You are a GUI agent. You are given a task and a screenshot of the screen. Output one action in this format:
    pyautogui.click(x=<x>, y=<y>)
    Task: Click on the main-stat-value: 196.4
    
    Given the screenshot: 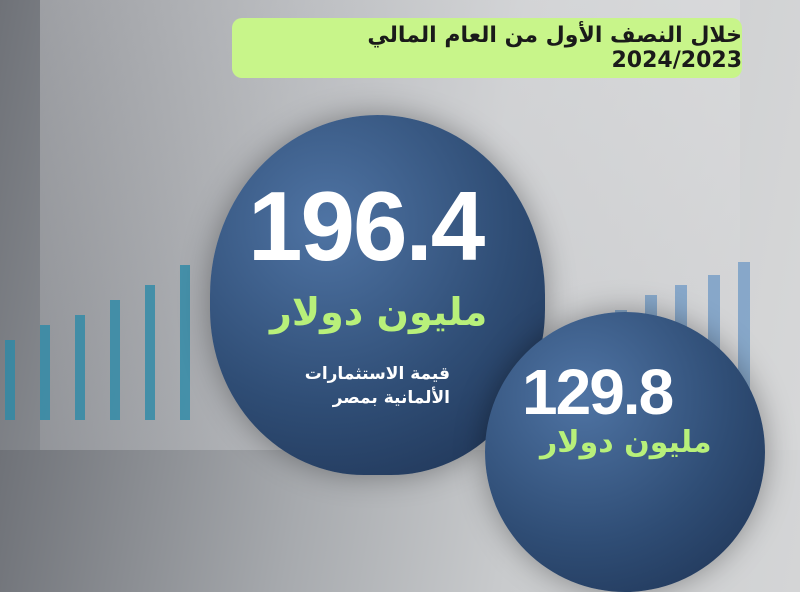 What is the action you would take?
    pyautogui.click(x=366, y=226)
    